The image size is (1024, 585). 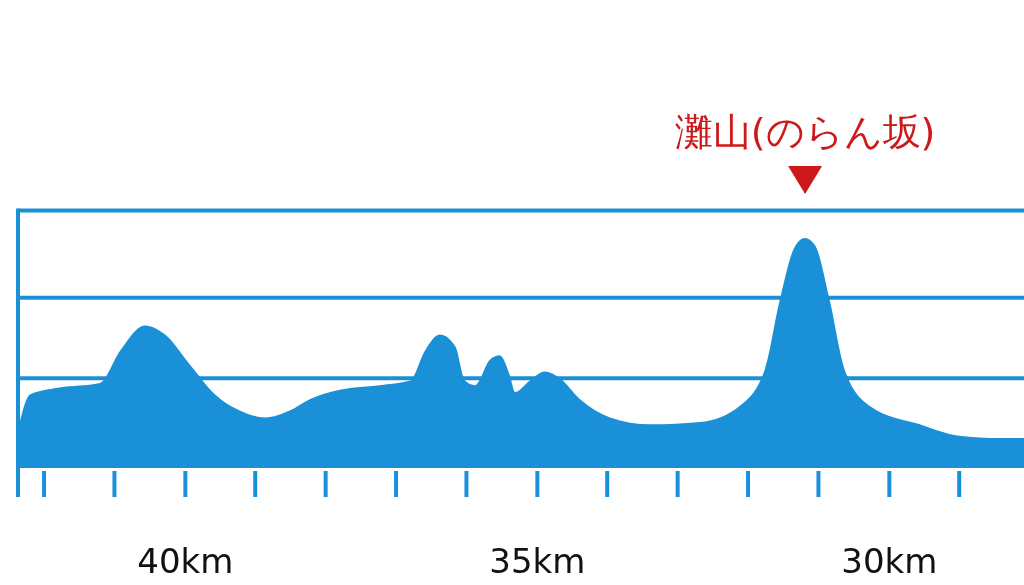 What do you see at coordinates (805, 132) in the screenshot?
I see `text: 灘山(のらん坂)` at bounding box center [805, 132].